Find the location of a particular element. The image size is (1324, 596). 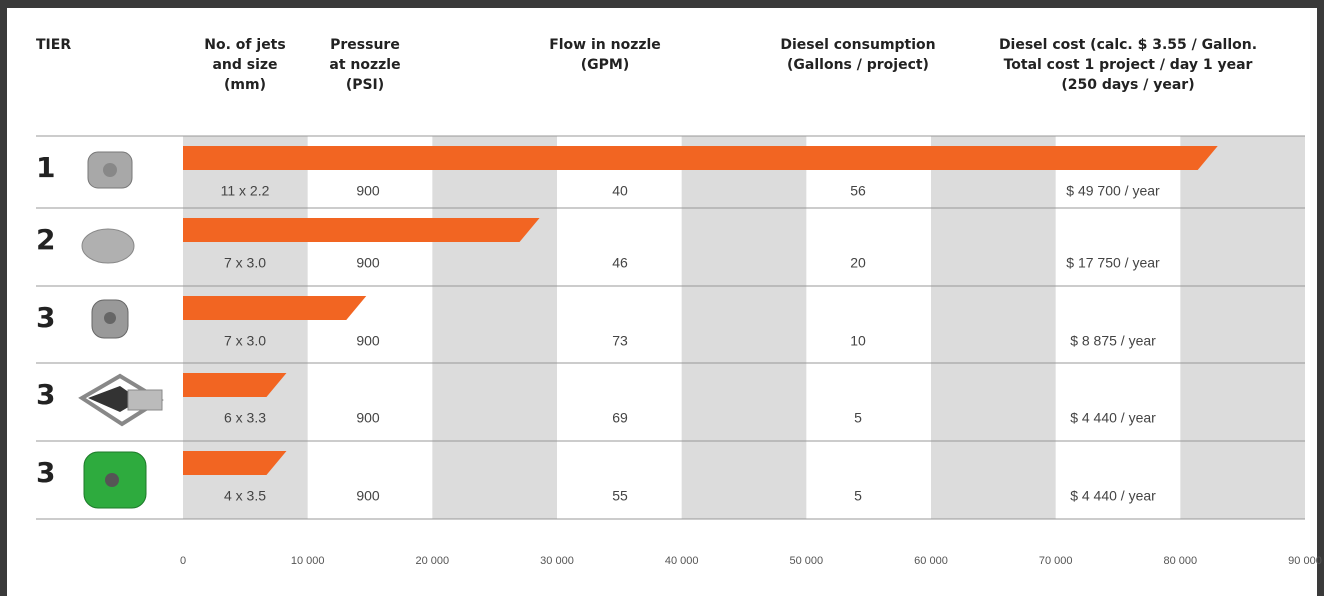

x-tick-label: 40 000 is located at coordinates (682, 561).